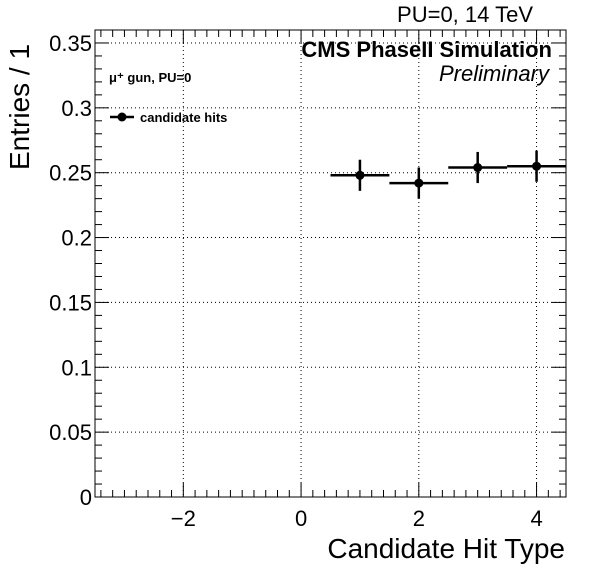 This screenshot has height=572, width=596. I want to click on y-tick-label-0: 0, so click(86, 497).